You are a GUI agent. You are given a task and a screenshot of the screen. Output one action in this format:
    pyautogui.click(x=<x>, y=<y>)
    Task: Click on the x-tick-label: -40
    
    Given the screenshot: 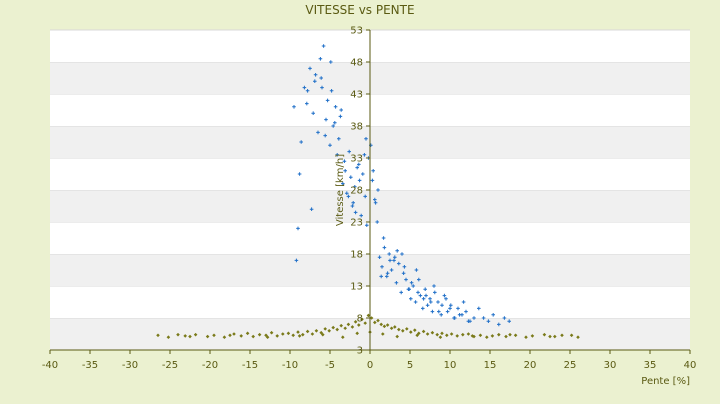 What is the action you would take?
    pyautogui.click(x=50, y=365)
    